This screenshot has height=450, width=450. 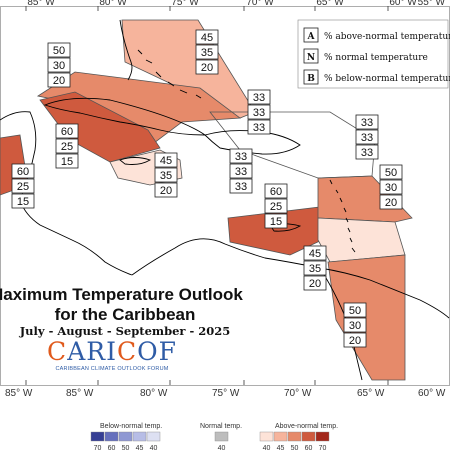 What do you see at coordinates (267, 447) in the screenshot?
I see `legend-above-tick: 40` at bounding box center [267, 447].